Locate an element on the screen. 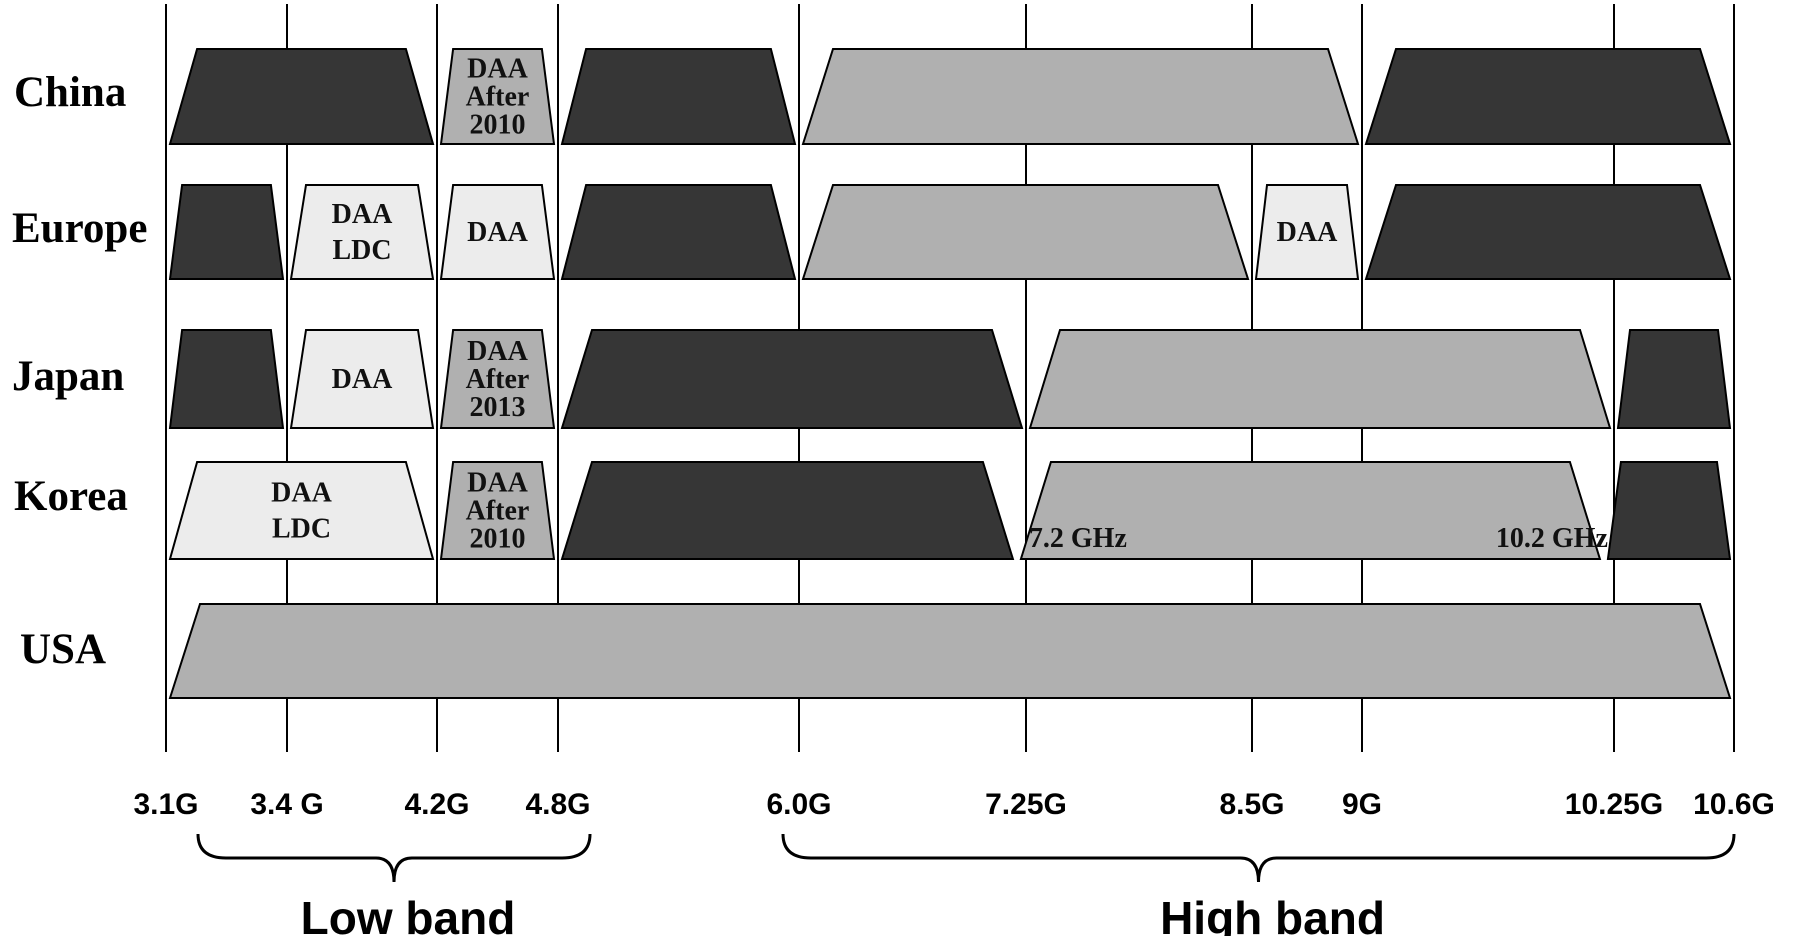  region-label-usa: USA is located at coordinates (63, 649).